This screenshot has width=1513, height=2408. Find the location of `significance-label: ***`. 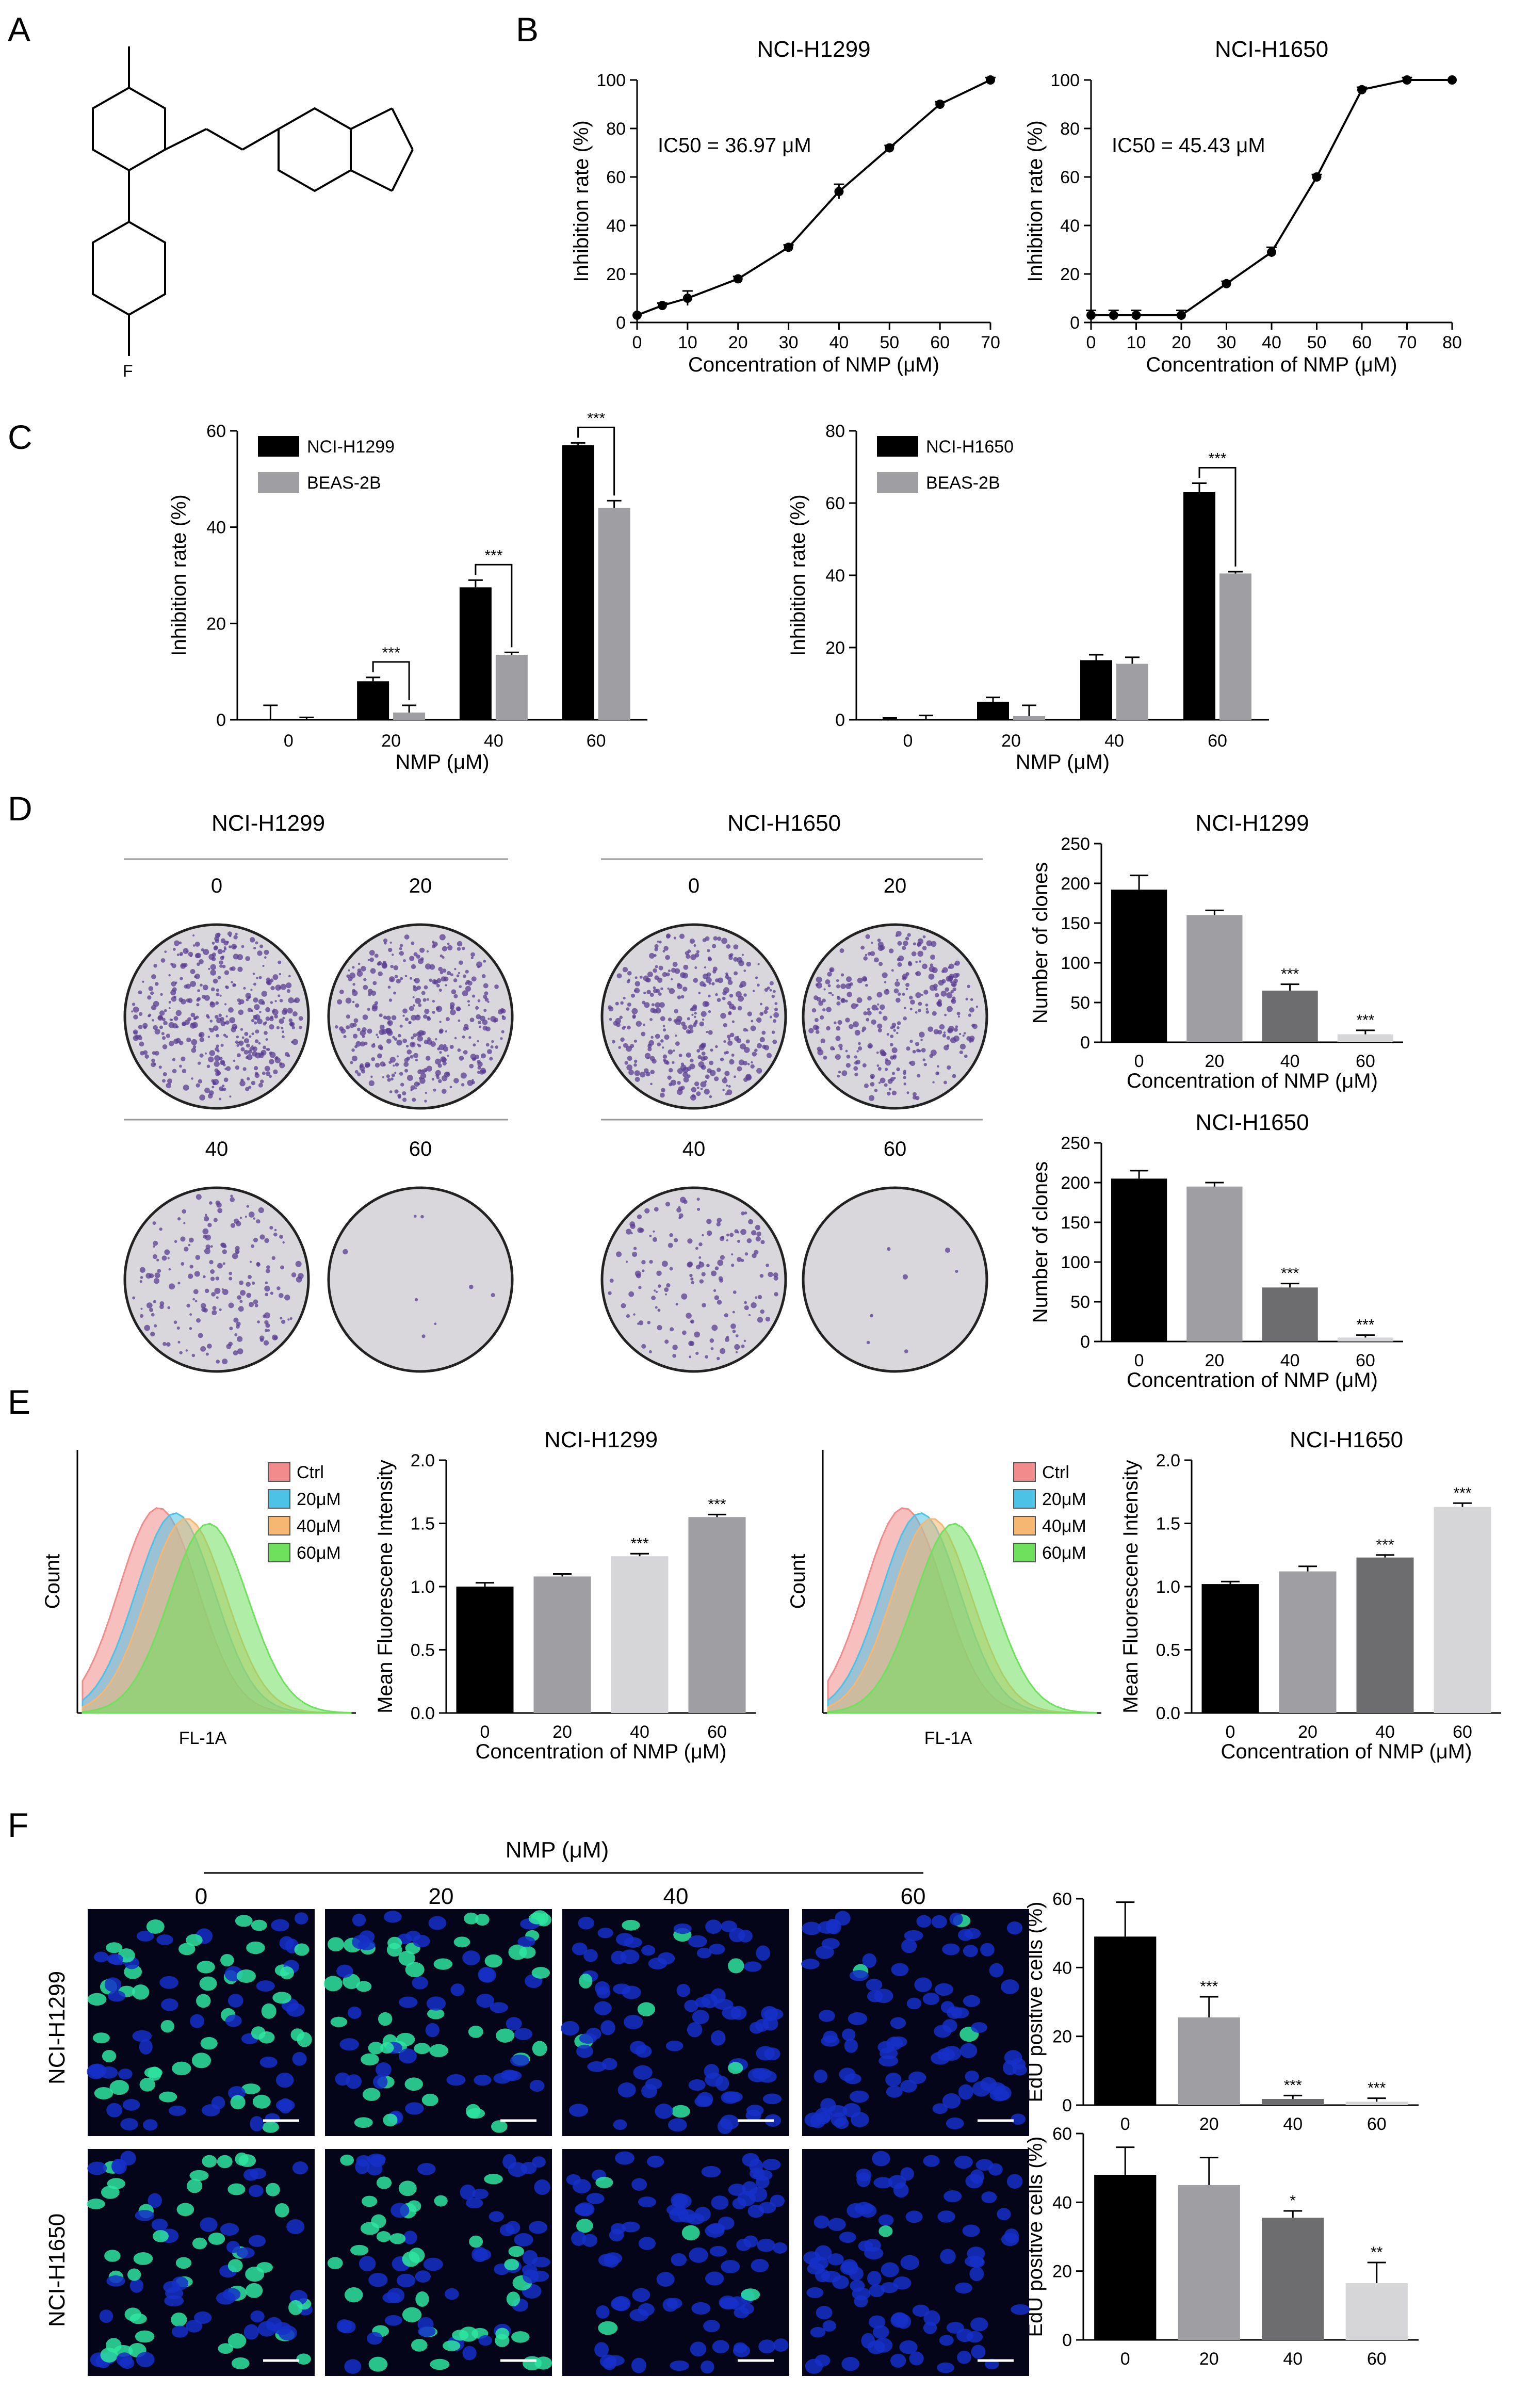

significance-label: *** is located at coordinates (1209, 1986).